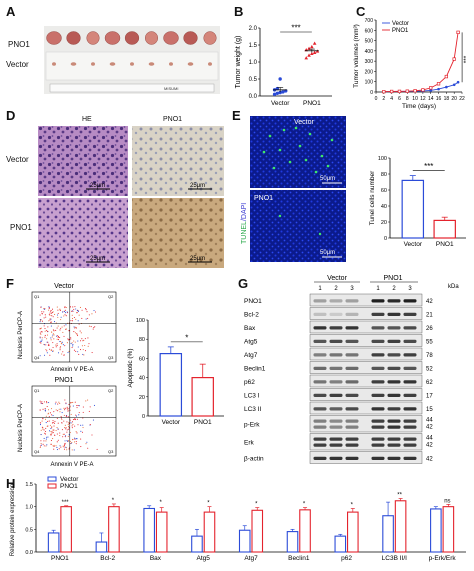  Describe the element at coordinates (11, 11) in the screenshot. I see `panel-letter-a: A` at that location.